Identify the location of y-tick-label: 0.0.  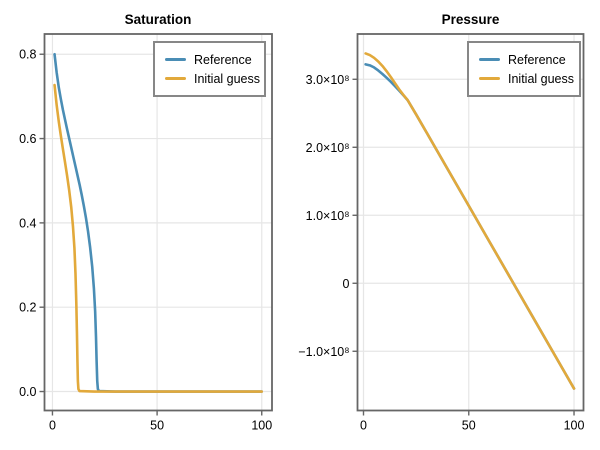
(27, 392).